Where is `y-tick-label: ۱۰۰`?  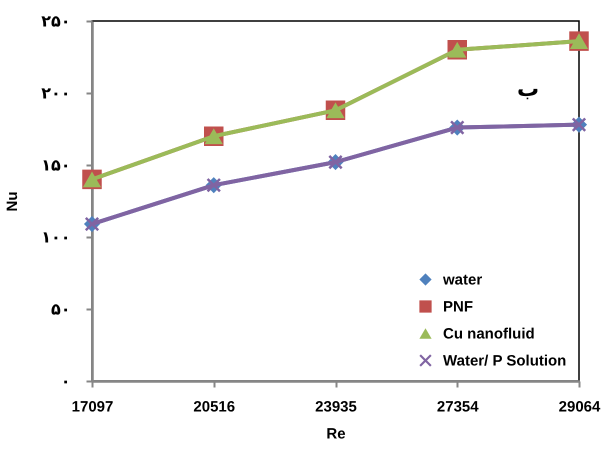 y-tick-label: ۱۰۰ is located at coordinates (55, 237).